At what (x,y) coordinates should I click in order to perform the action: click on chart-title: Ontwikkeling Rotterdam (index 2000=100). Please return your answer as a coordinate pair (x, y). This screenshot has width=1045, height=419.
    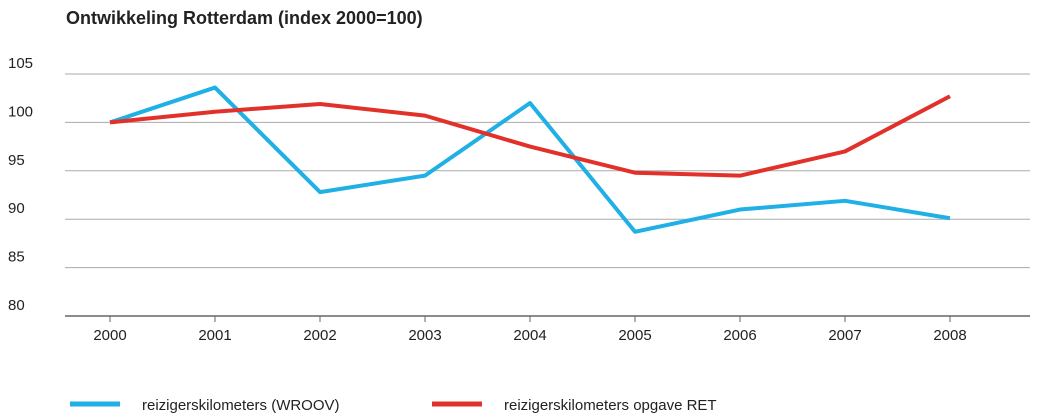
    Looking at the image, I should click on (244, 18).